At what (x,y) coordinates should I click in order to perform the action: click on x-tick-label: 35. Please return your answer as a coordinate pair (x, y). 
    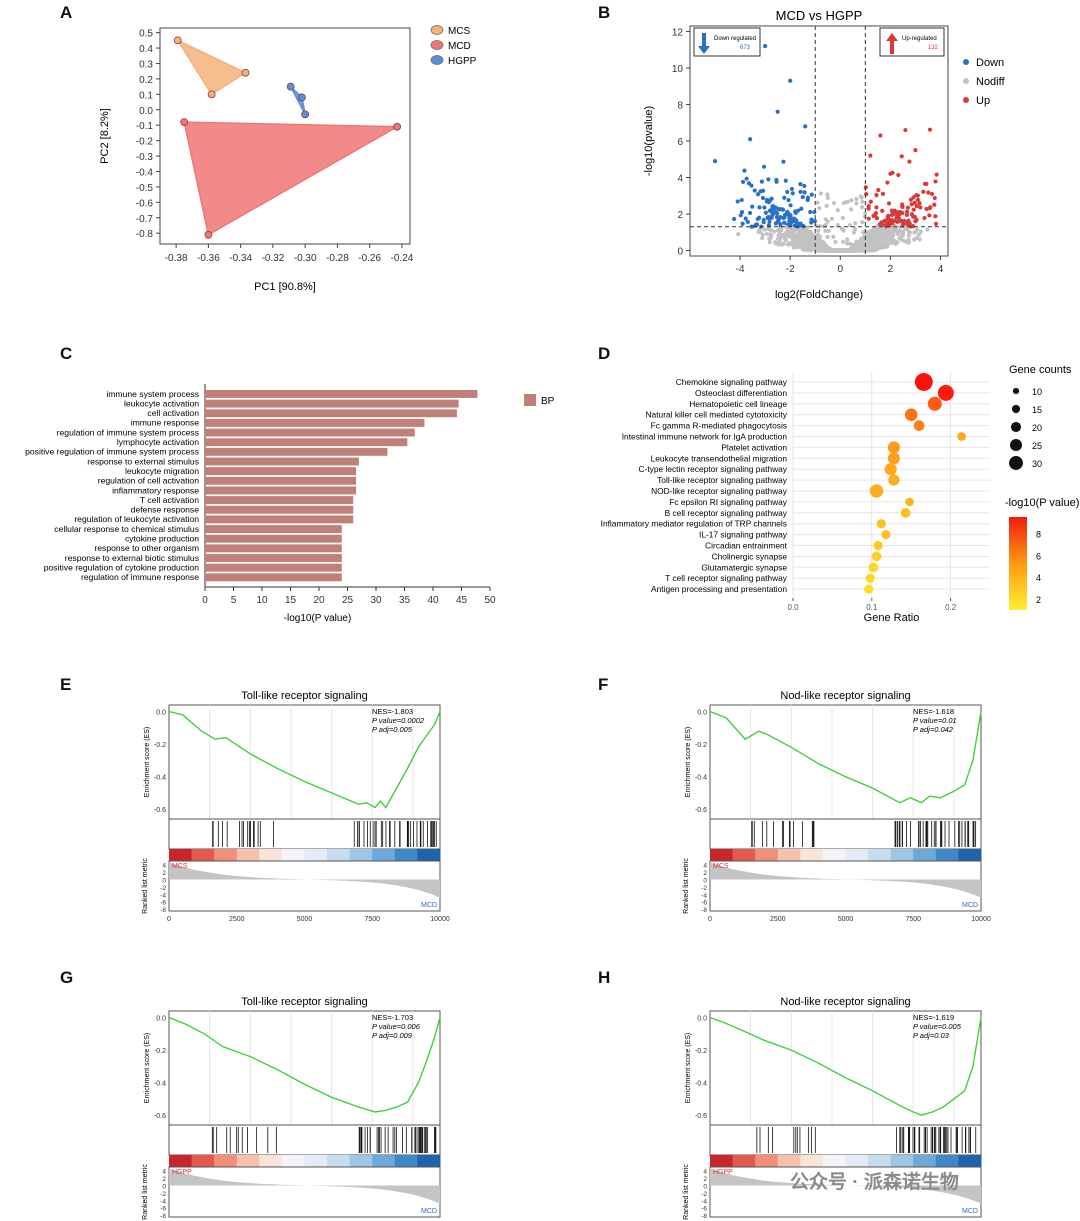
    Looking at the image, I should click on (405, 600).